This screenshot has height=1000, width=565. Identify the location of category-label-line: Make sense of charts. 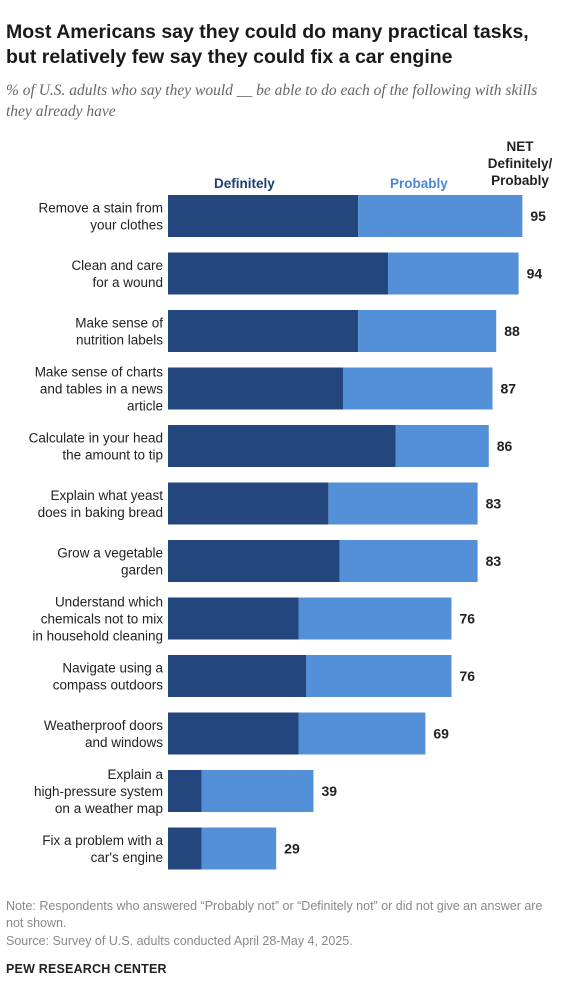
(99, 372).